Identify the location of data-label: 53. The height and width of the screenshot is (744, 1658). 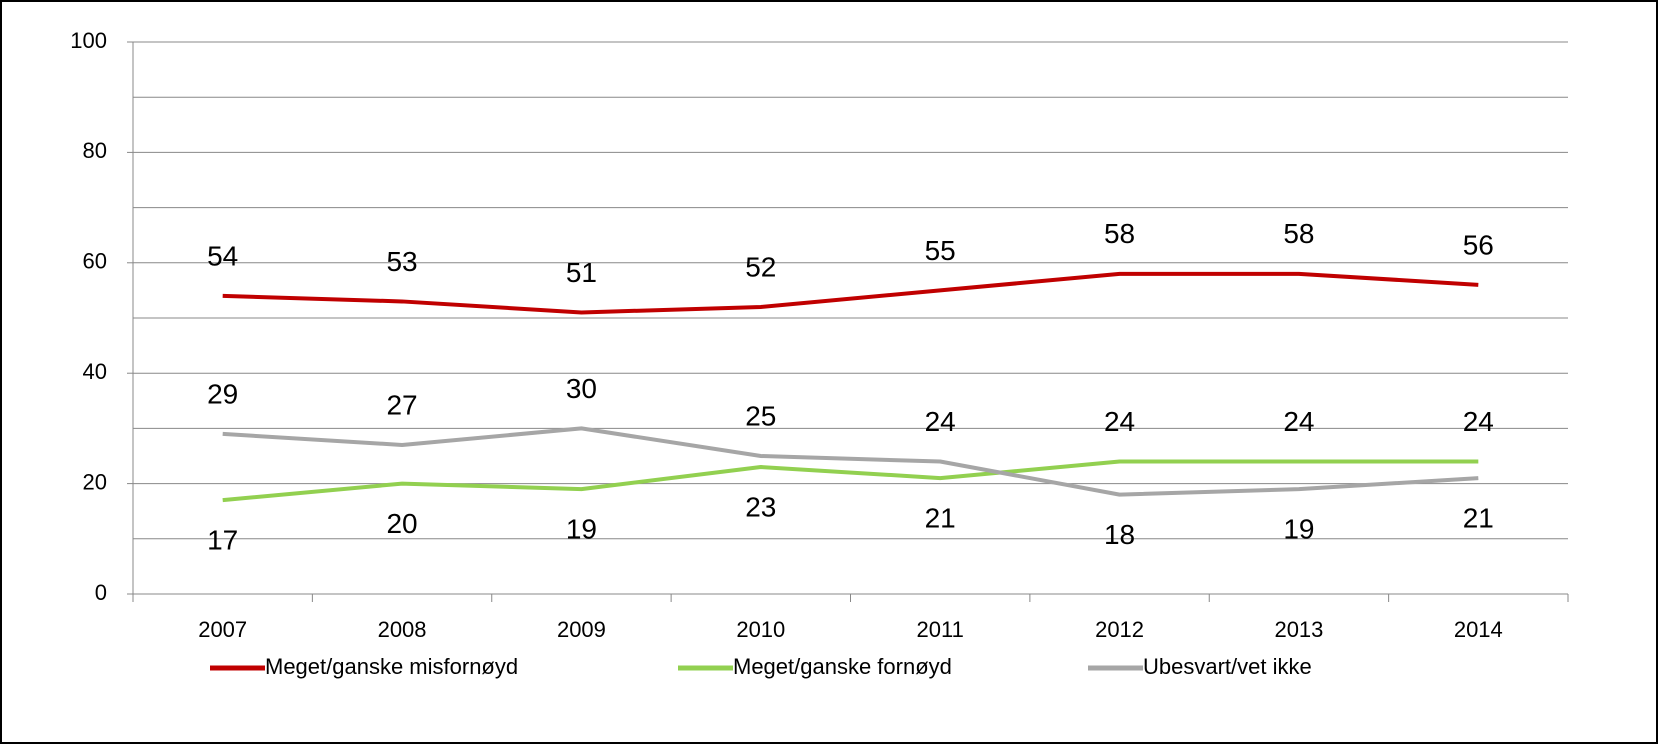
(401, 261).